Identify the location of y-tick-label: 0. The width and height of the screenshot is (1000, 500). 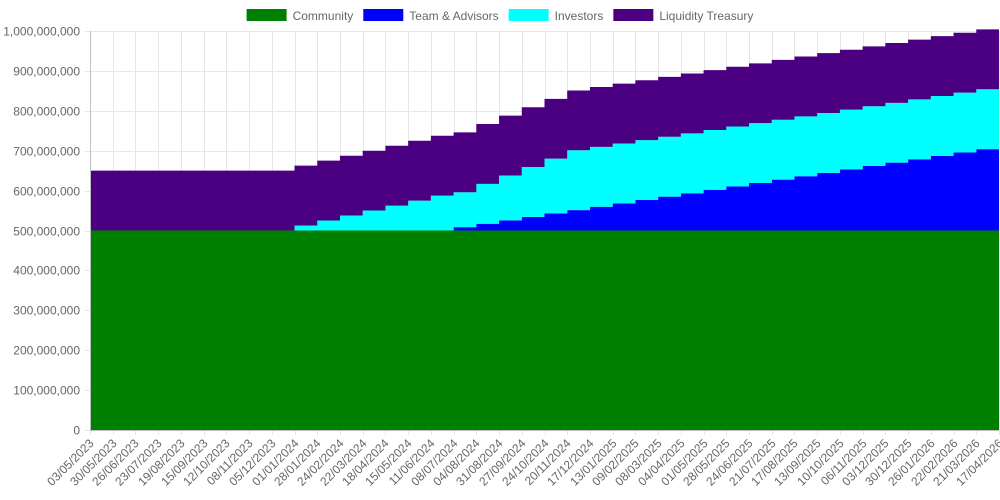
(76, 431).